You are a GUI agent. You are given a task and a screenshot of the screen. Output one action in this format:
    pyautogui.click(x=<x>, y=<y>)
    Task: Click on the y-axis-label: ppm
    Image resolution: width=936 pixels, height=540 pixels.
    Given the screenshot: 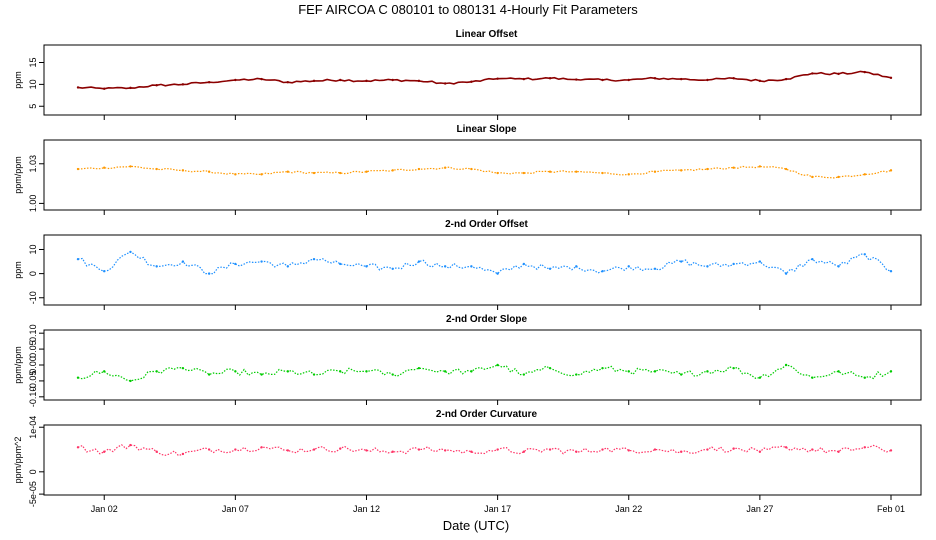 What is the action you would take?
    pyautogui.click(x=18, y=80)
    